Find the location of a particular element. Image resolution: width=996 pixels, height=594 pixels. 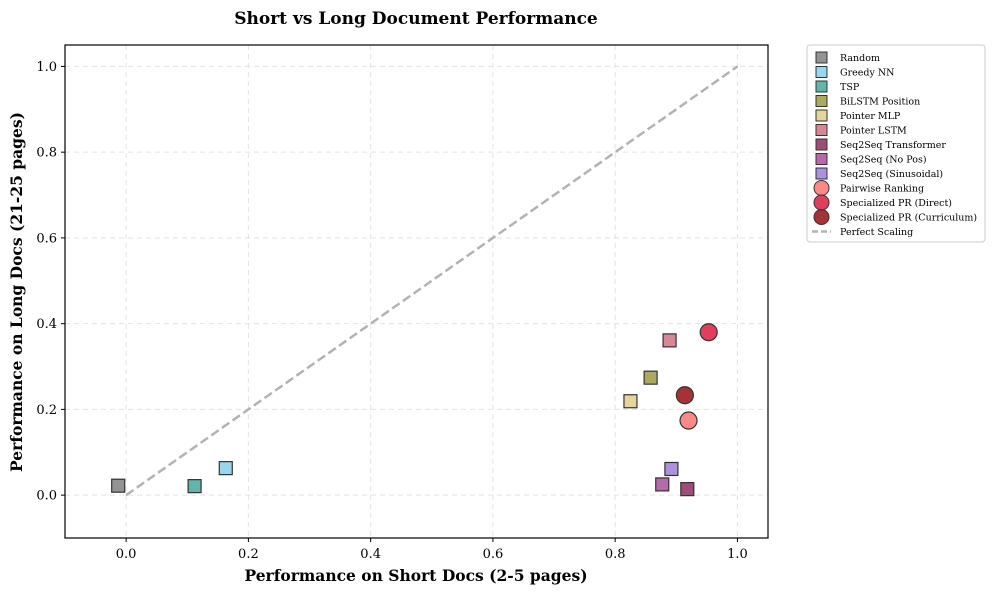

y-axis-ticks: 0.0 0.2 0.4 0.6 0.8 1.0 is located at coordinates (50, 282).